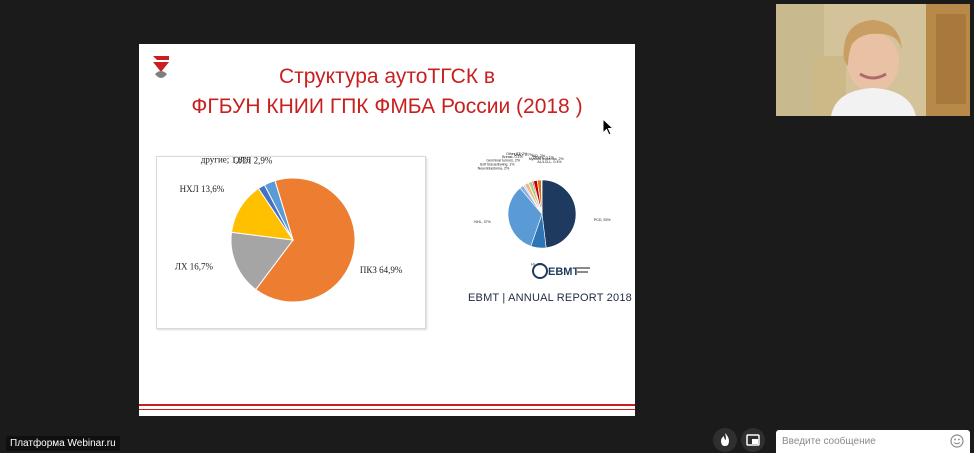  Describe the element at coordinates (226, 161) in the screenshot. I see `pie-label-main-3: другие; 1,8%` at that location.